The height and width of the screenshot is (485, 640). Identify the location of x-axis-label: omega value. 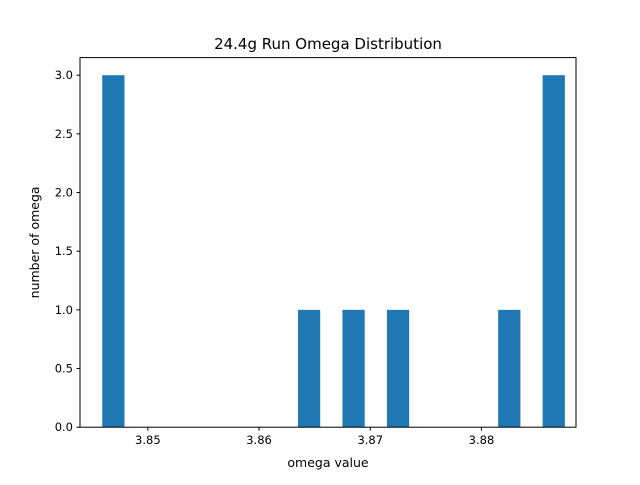
(328, 462).